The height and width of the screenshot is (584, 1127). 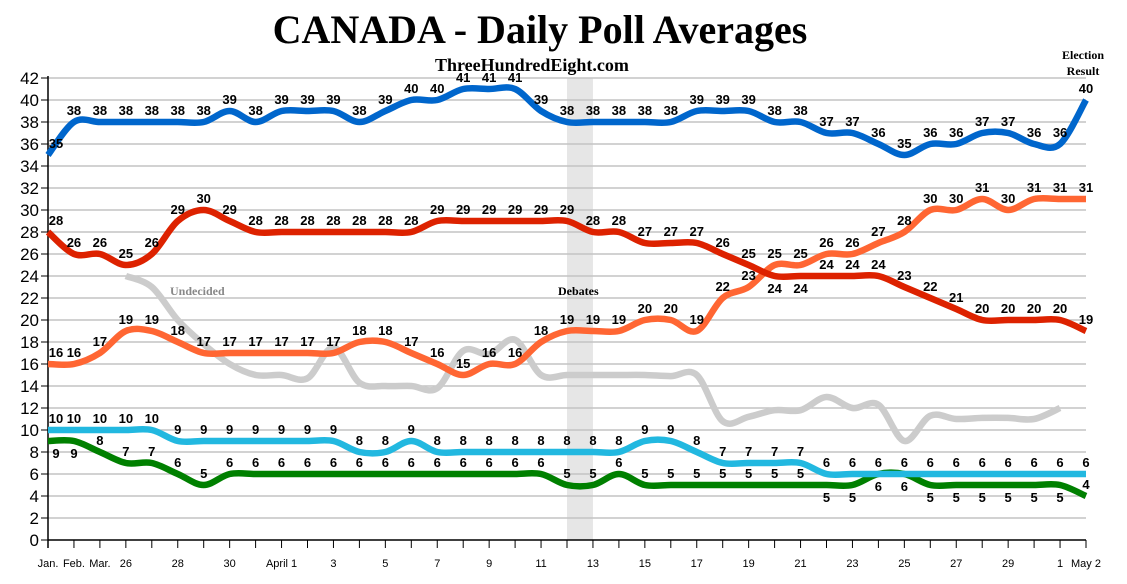 What do you see at coordinates (593, 564) in the screenshot?
I see `x-tick-label: 13` at bounding box center [593, 564].